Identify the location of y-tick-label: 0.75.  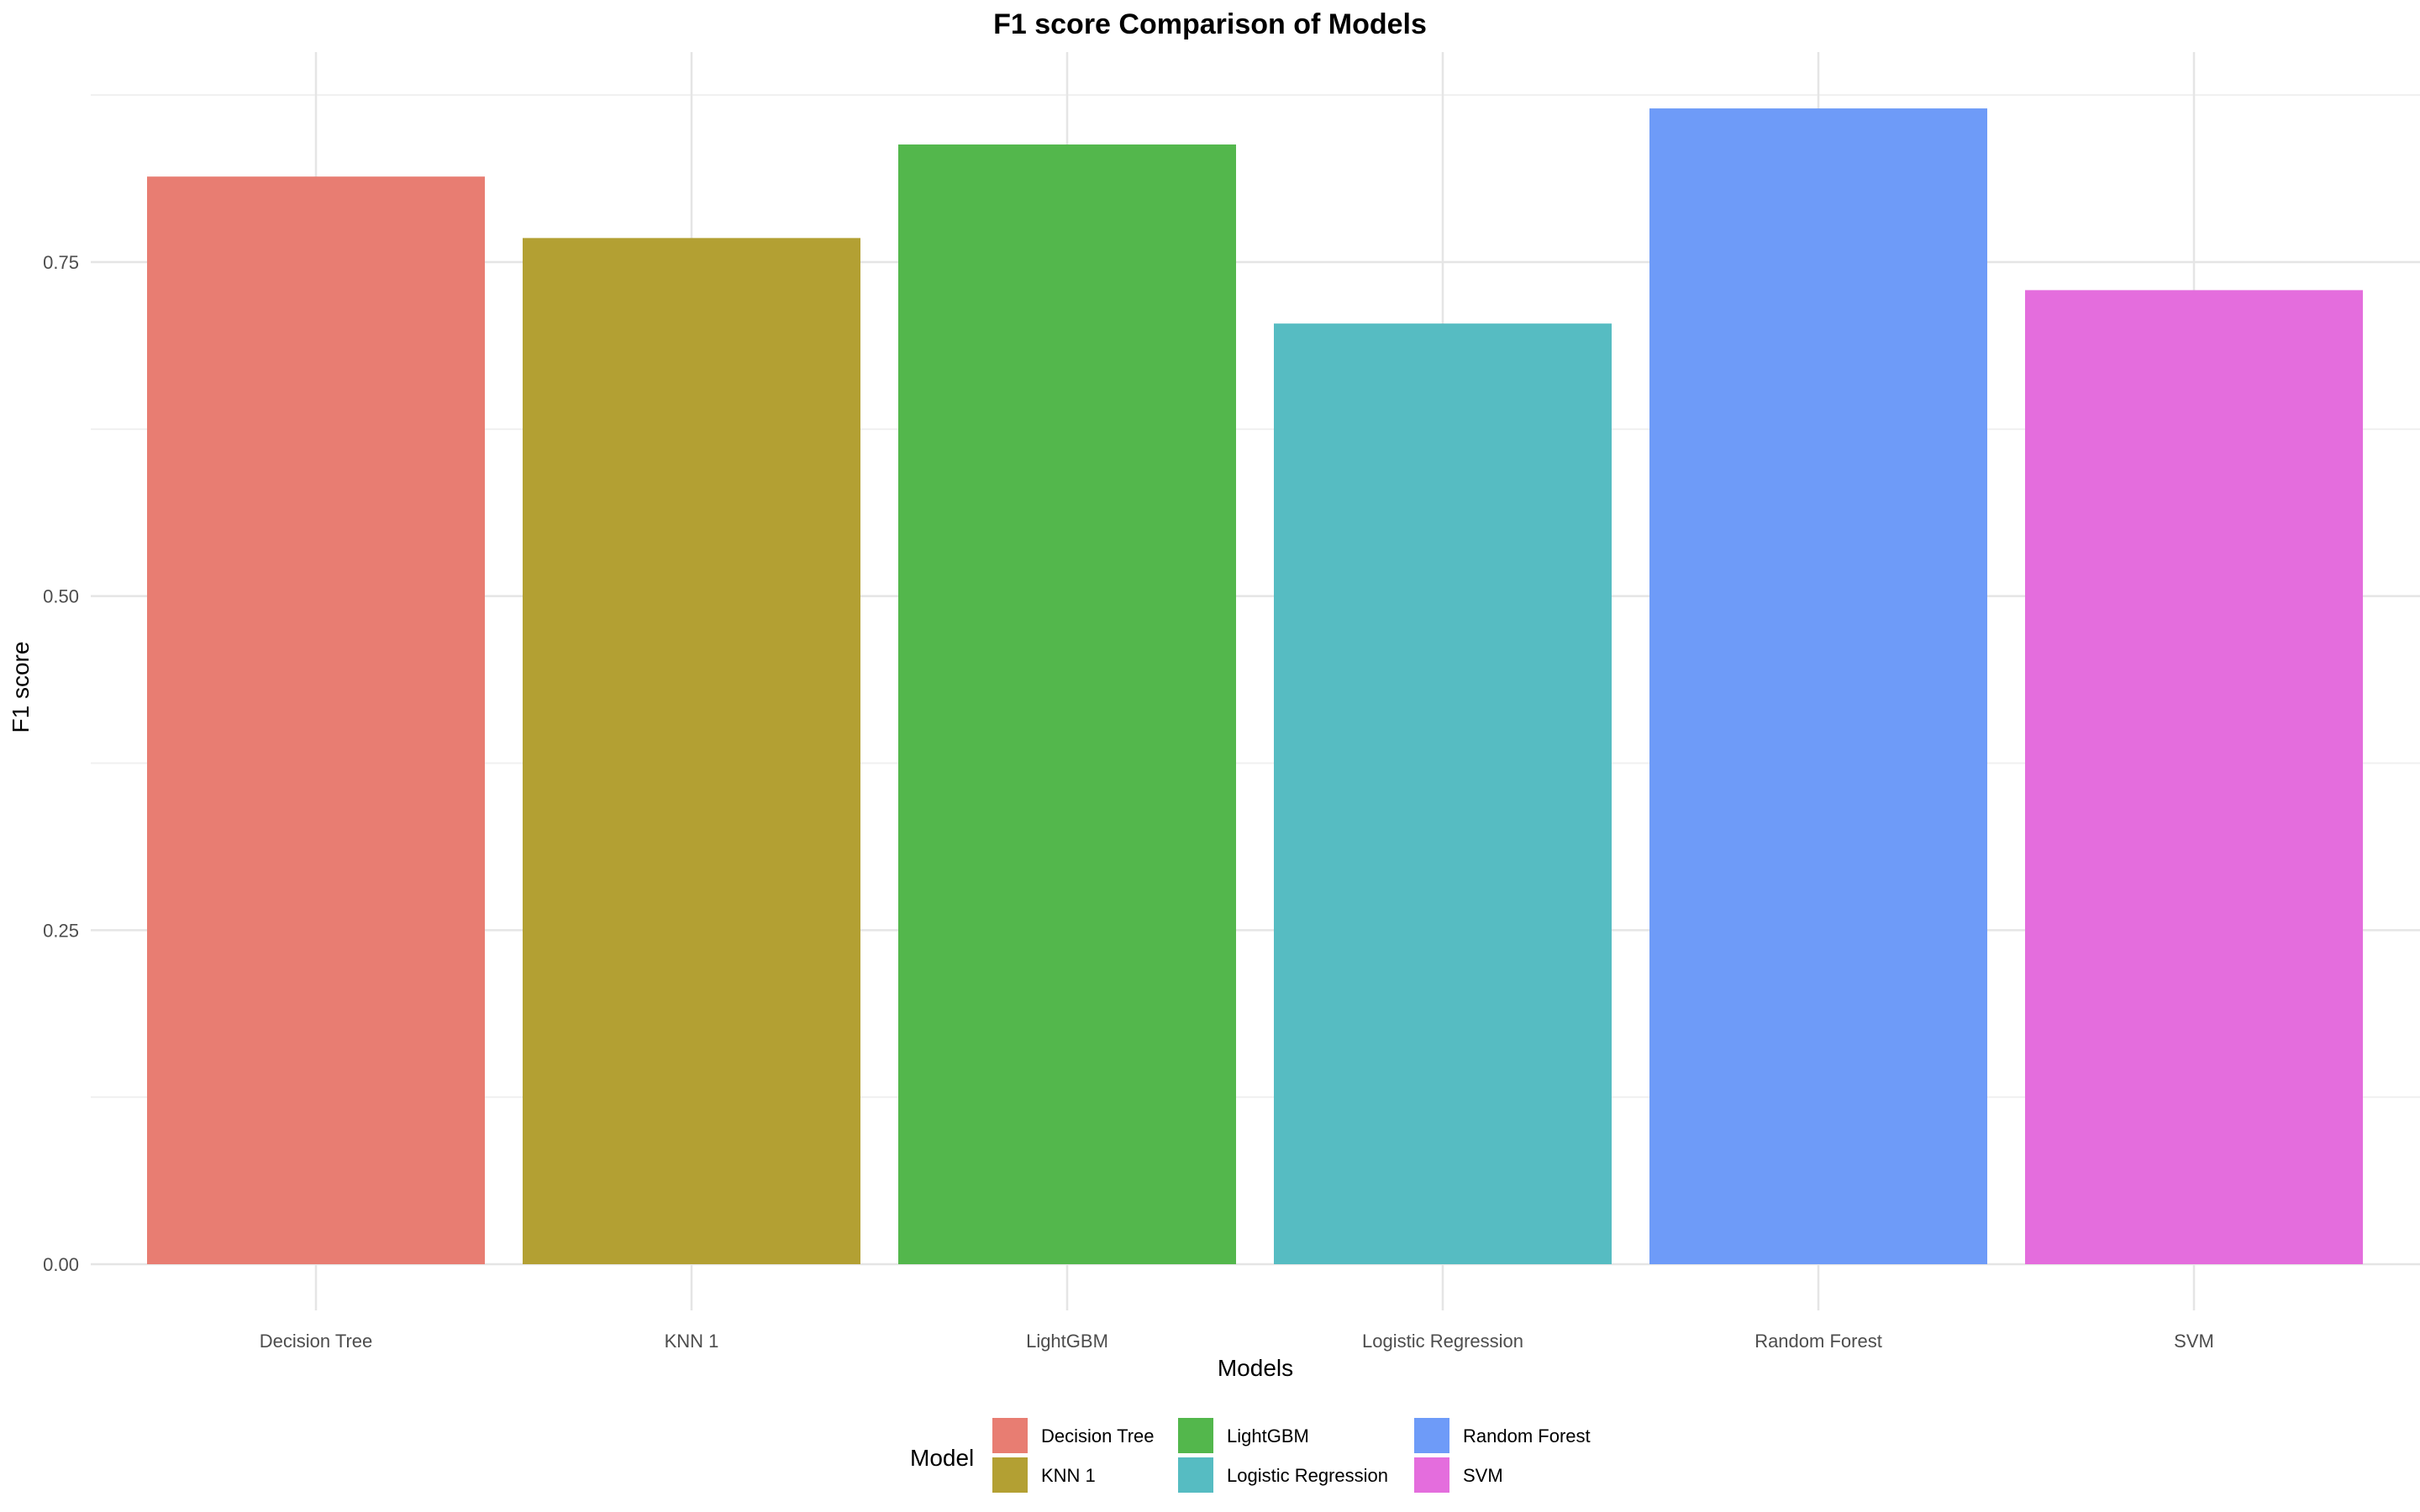
(61, 262).